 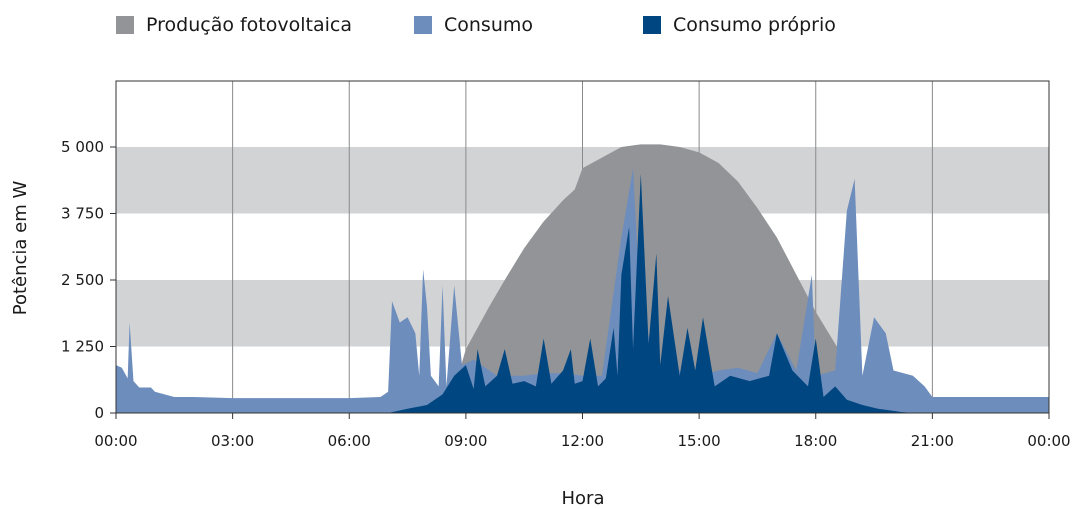 I want to click on y-tick-label-0: 0, so click(x=99, y=413).